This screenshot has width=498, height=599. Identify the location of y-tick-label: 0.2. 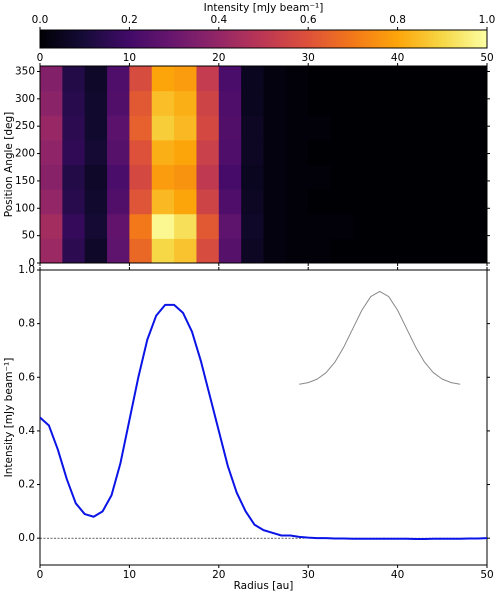
(26, 485).